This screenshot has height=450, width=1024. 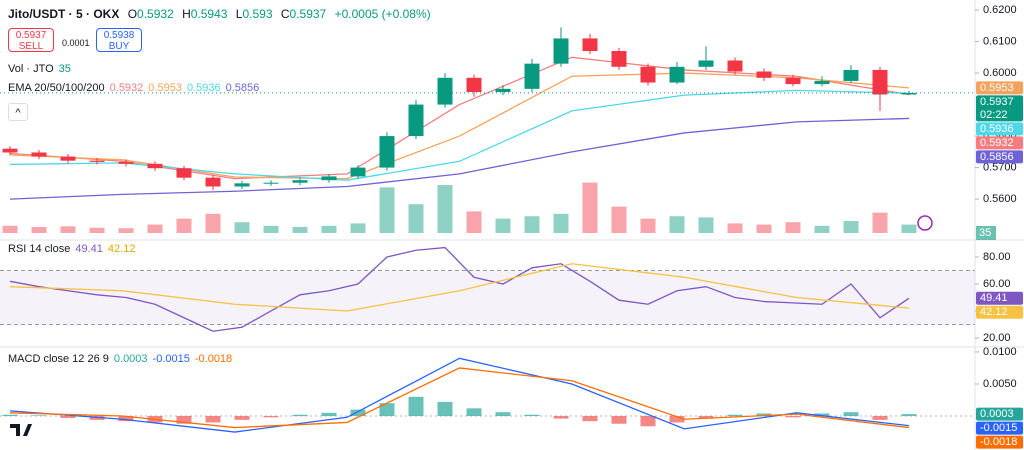 I want to click on indicator-line, so click(x=459, y=287).